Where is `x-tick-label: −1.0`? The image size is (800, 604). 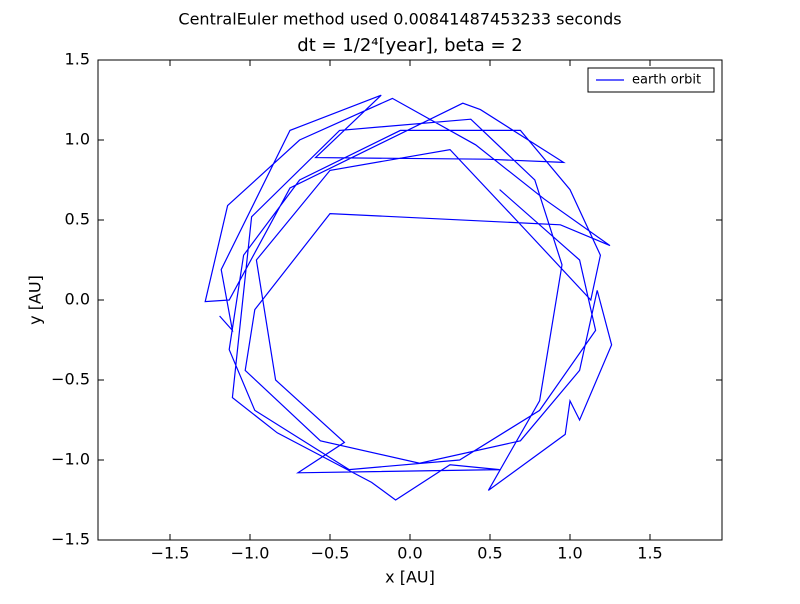 x-tick-label: −1.0 is located at coordinates (250, 553).